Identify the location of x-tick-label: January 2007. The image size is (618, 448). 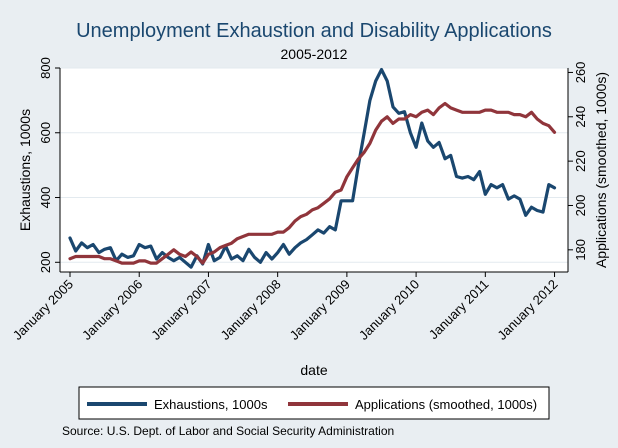
(181, 310).